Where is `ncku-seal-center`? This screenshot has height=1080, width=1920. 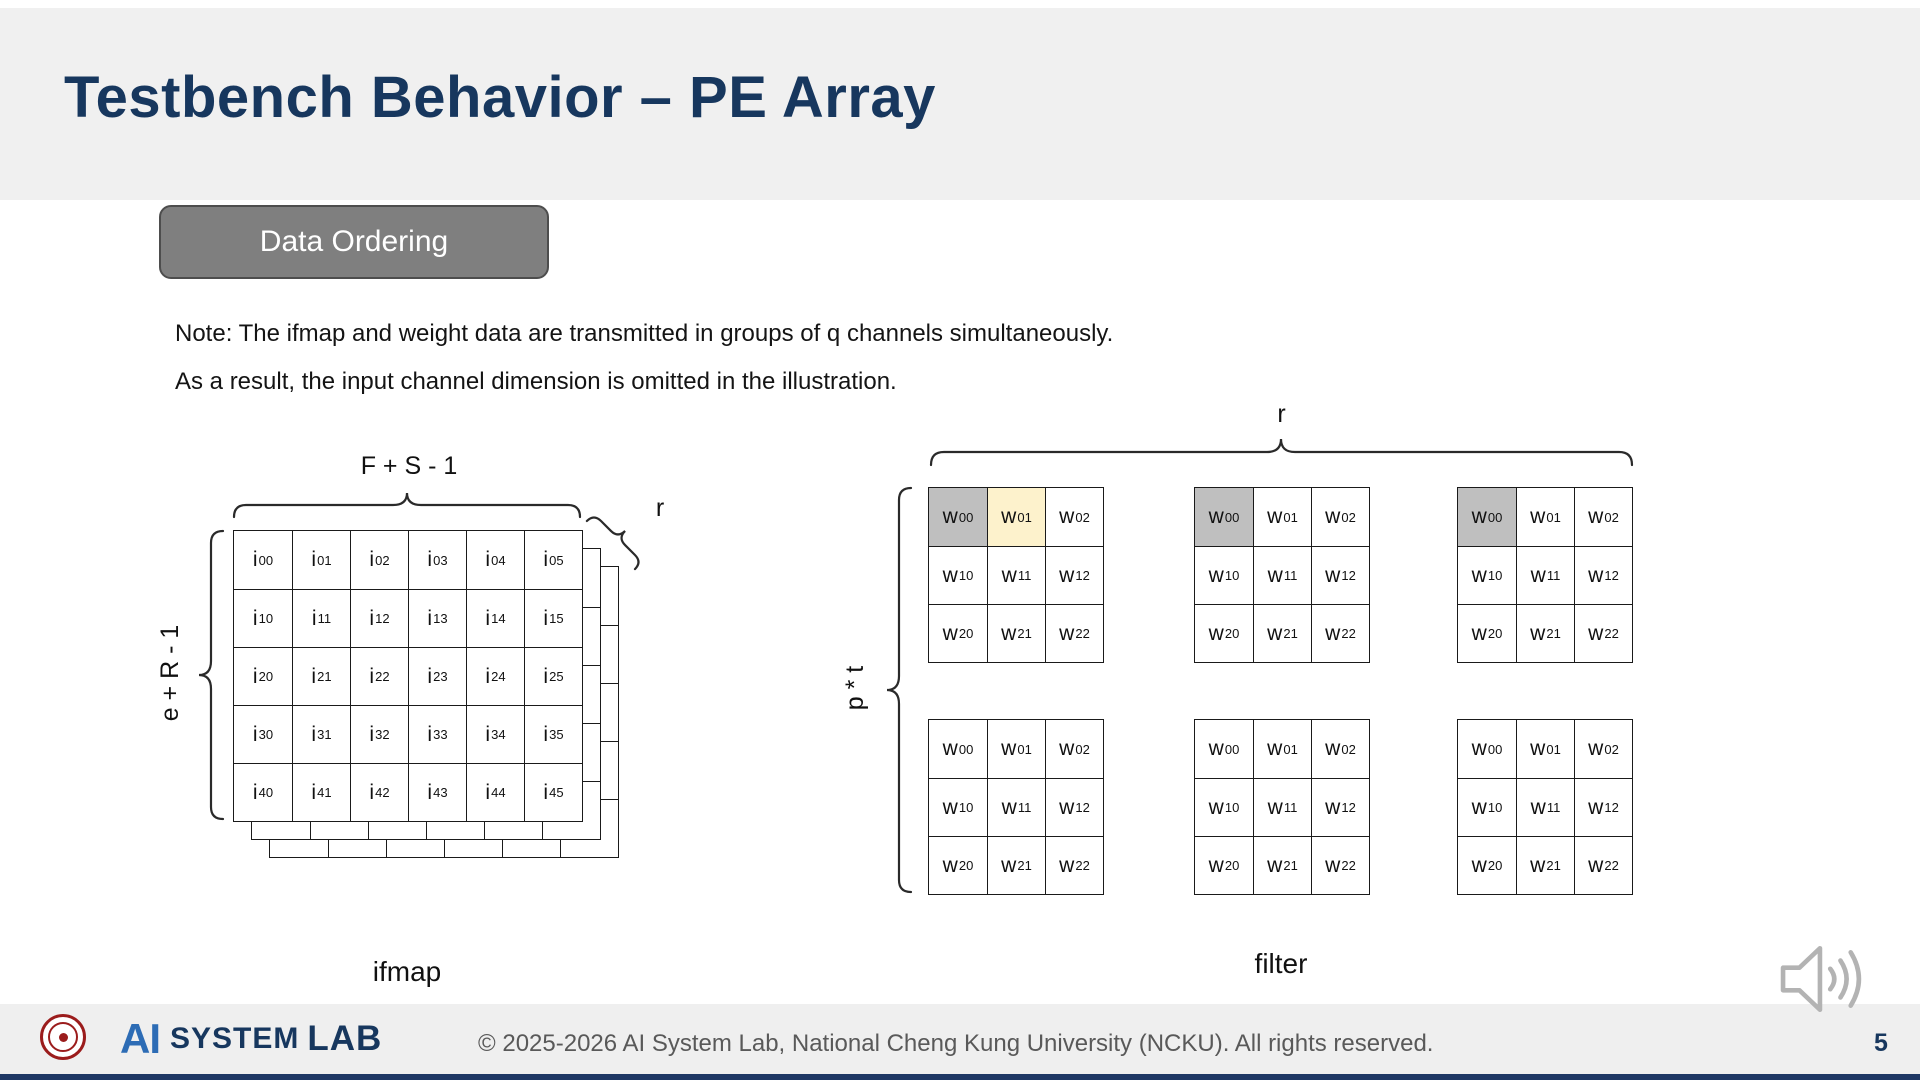
ncku-seal-center is located at coordinates (63, 1037).